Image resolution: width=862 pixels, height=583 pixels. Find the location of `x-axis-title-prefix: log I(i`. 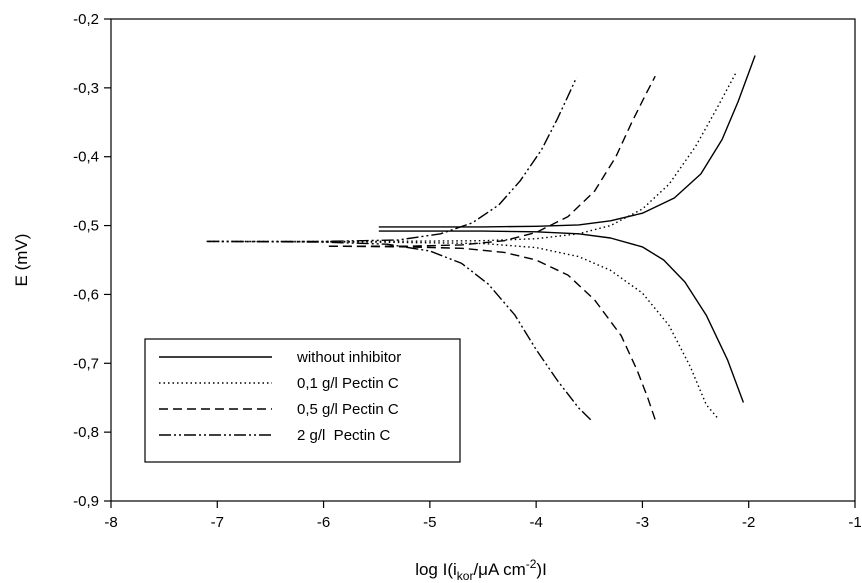

x-axis-title-prefix: log I(i is located at coordinates (436, 569).